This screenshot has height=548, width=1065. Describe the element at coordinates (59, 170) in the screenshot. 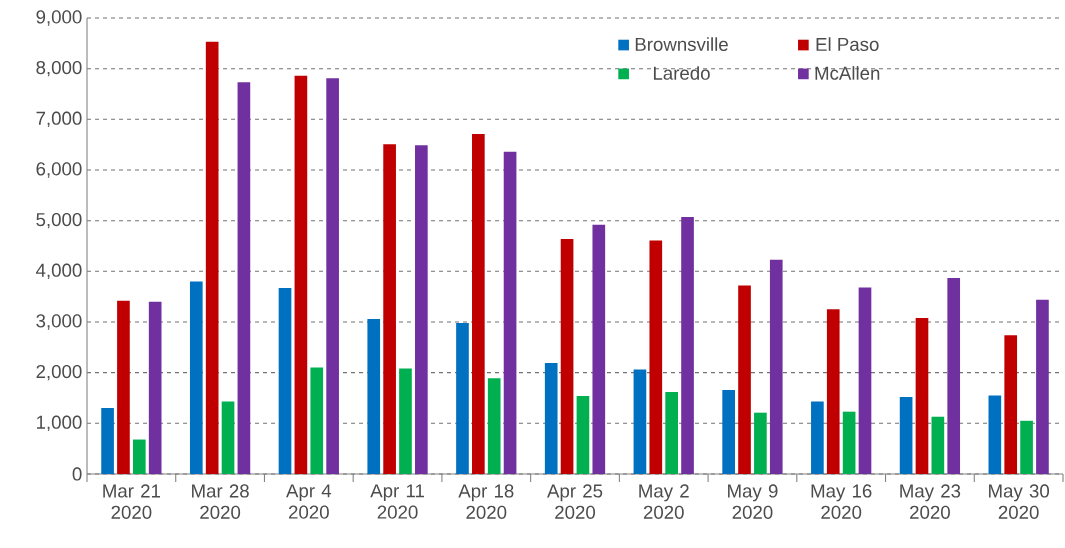

I see `y-tick-label: 6,000` at that location.